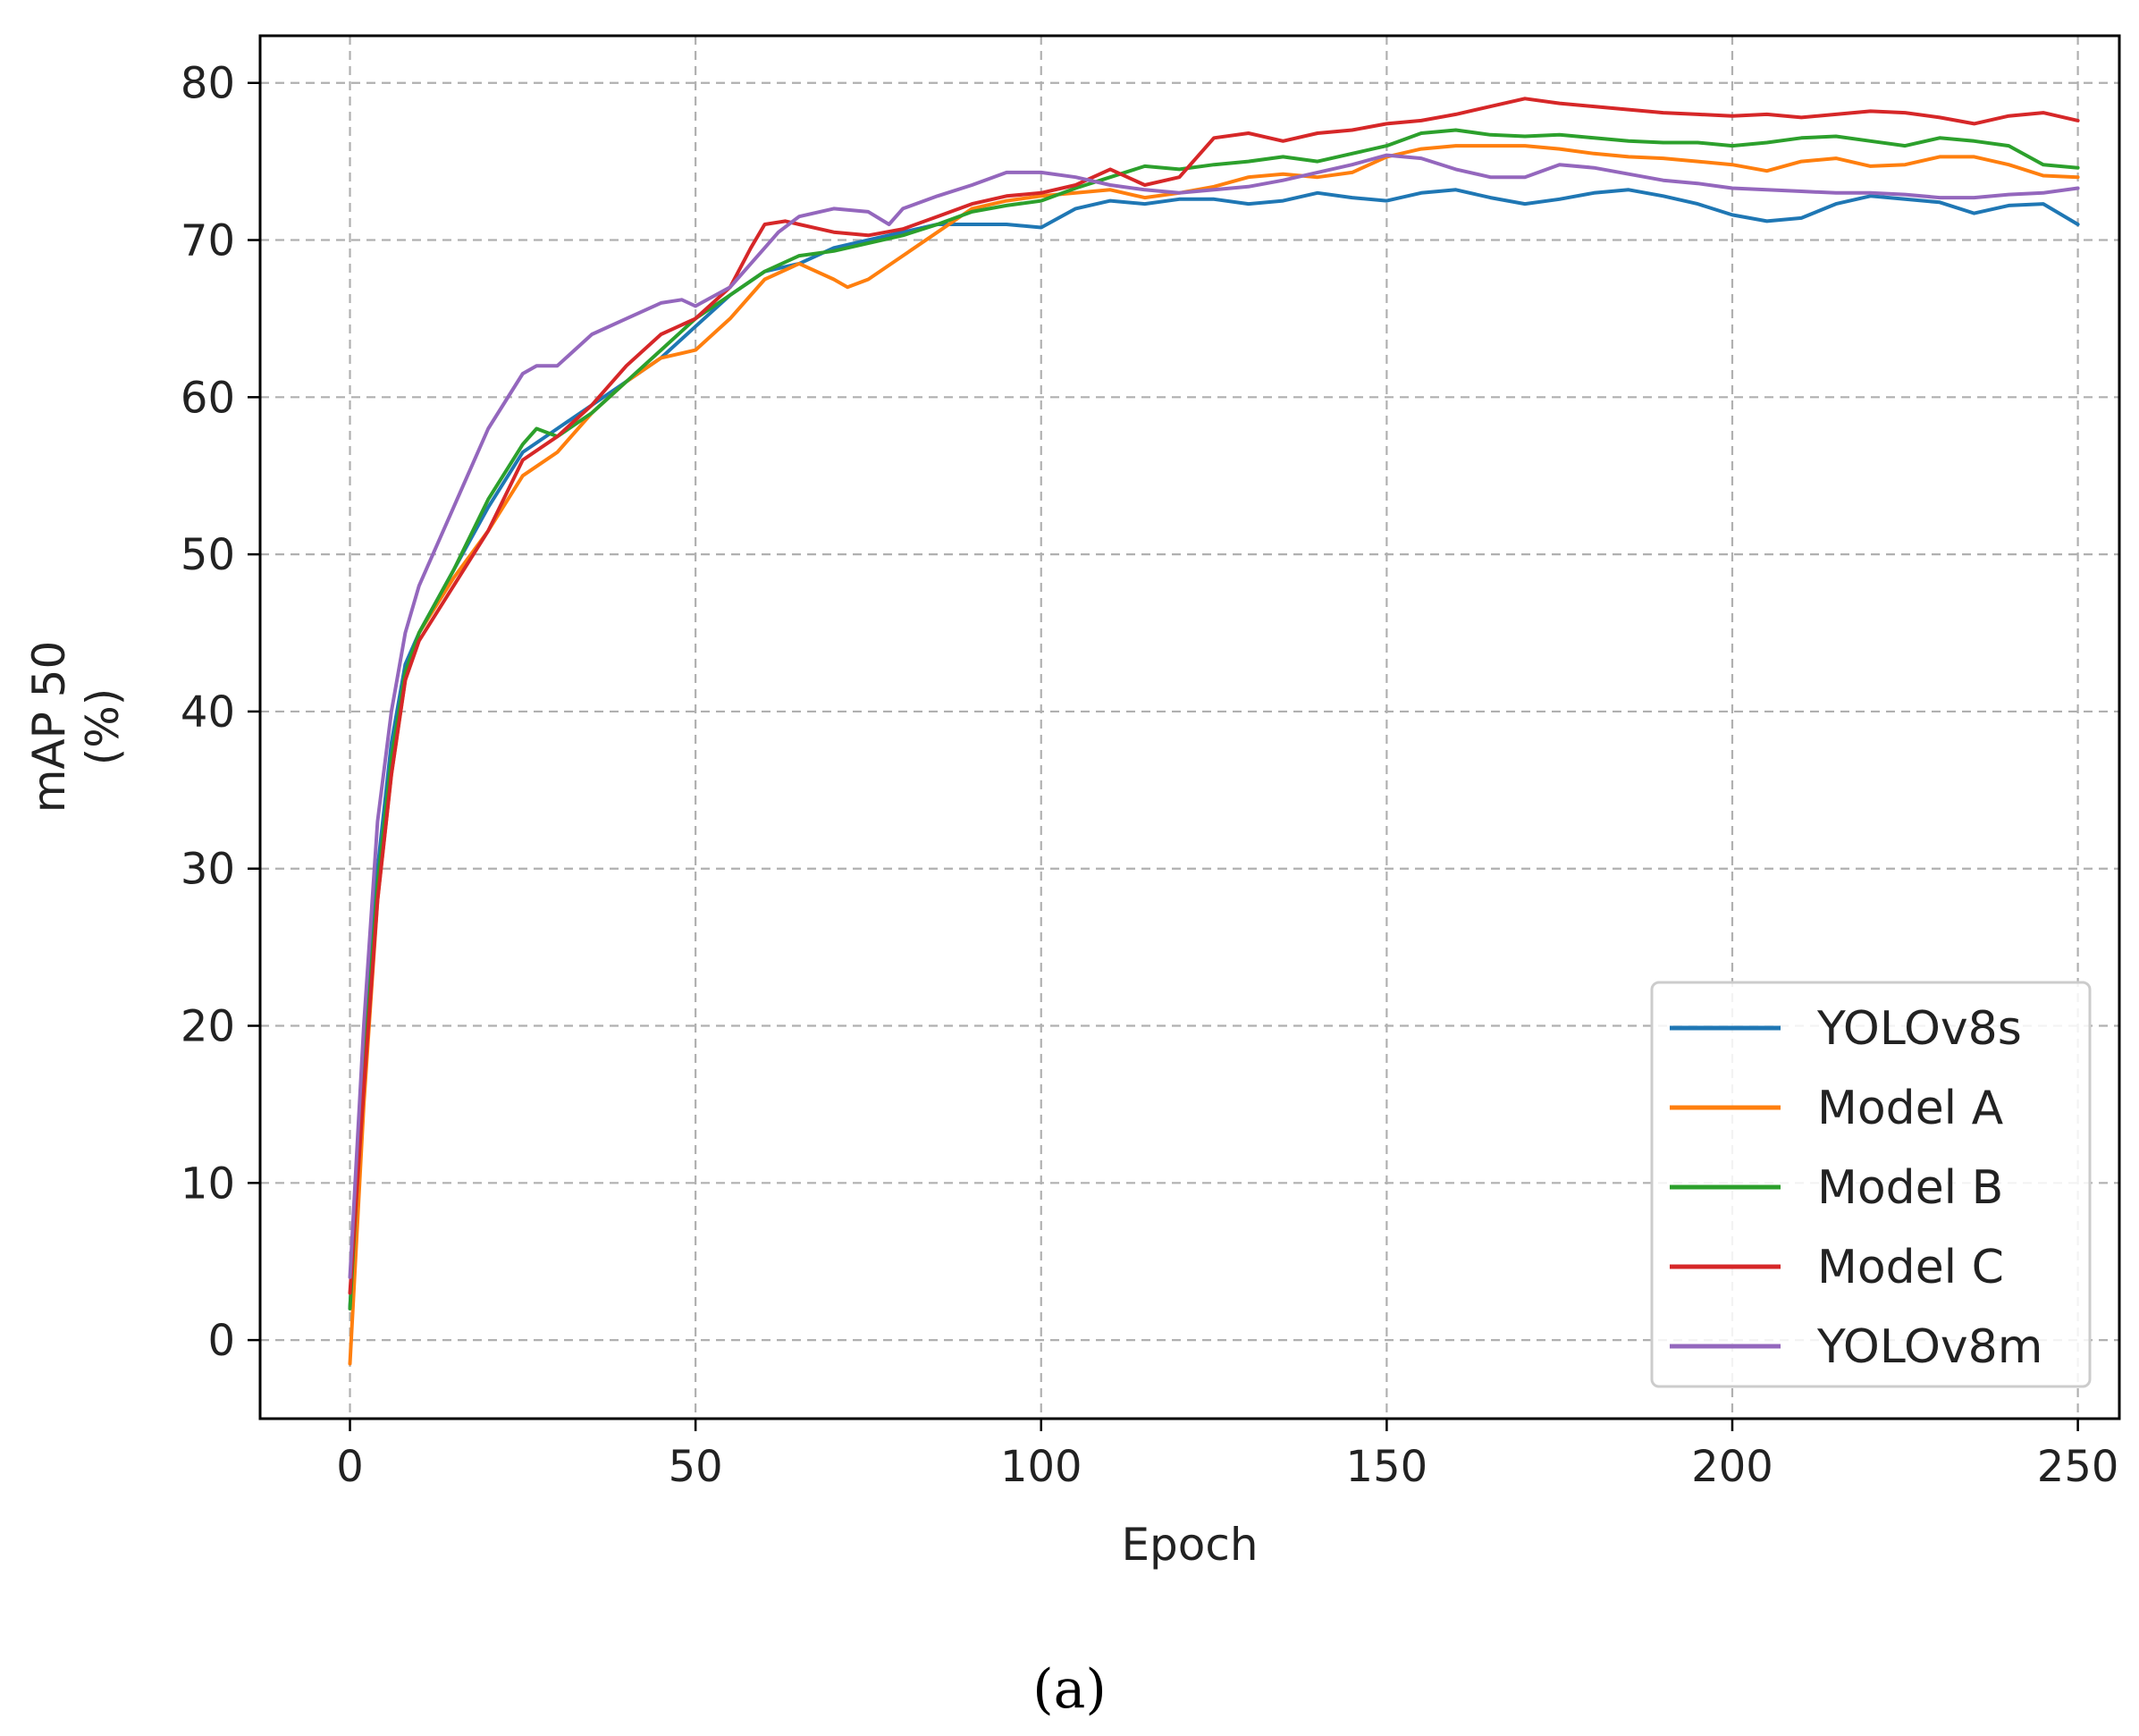 The image size is (2139, 1736). Describe the element at coordinates (1189, 1545) in the screenshot. I see `x-axis-label: Epoch` at that location.